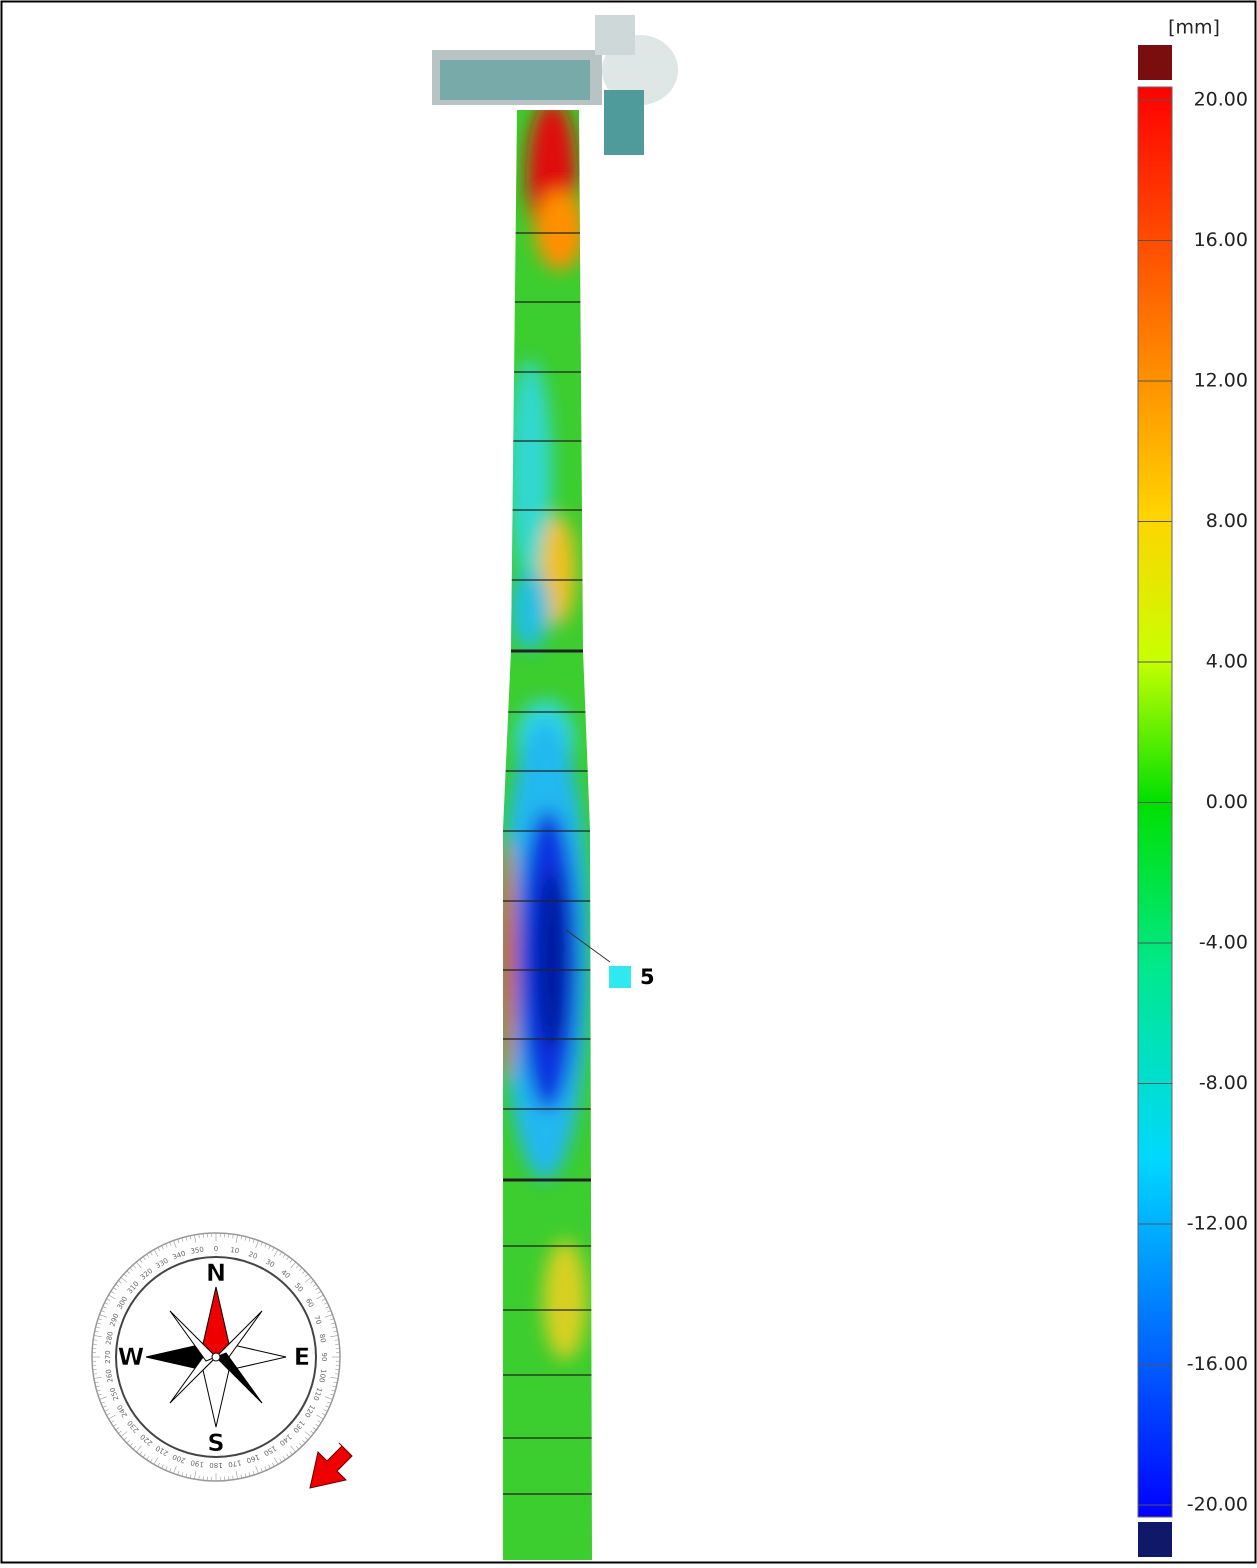 The height and width of the screenshot is (1568, 1257). I want to click on east-label: E, so click(302, 1357).